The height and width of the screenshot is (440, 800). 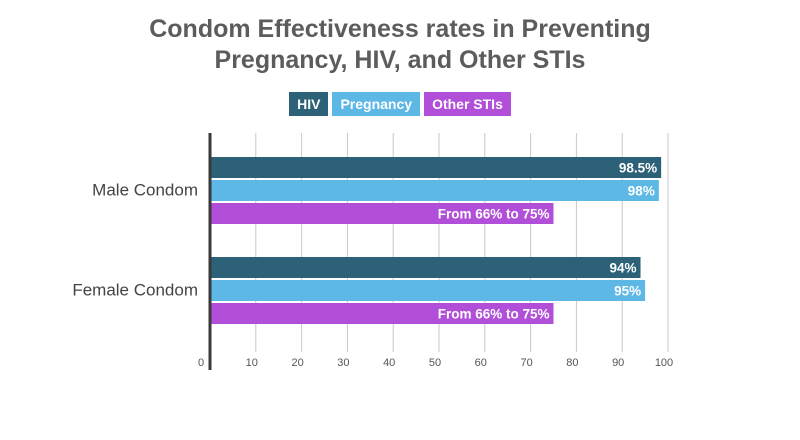 What do you see at coordinates (481, 363) in the screenshot?
I see `x-tick-label-60: 60` at bounding box center [481, 363].